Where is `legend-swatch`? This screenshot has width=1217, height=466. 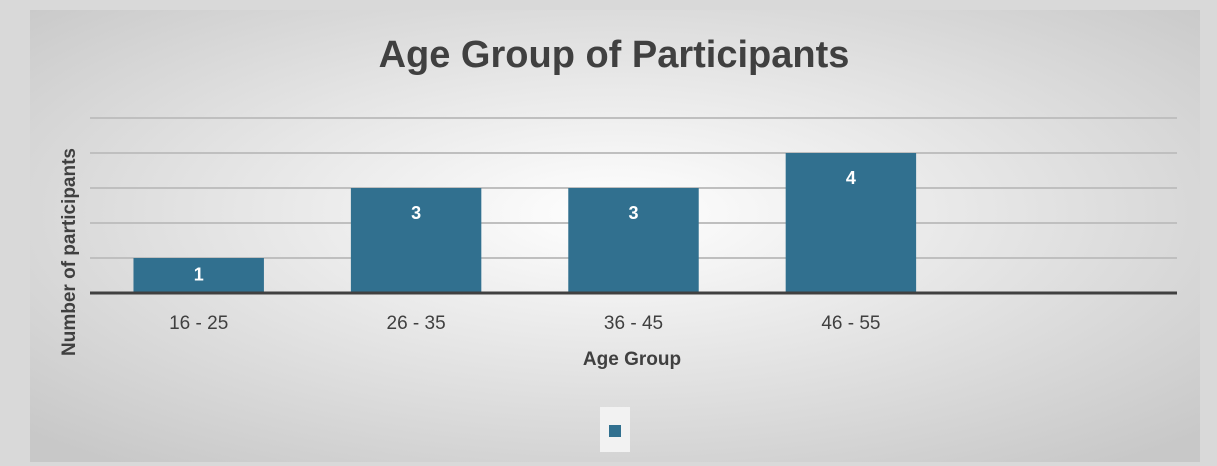
legend-swatch is located at coordinates (615, 431).